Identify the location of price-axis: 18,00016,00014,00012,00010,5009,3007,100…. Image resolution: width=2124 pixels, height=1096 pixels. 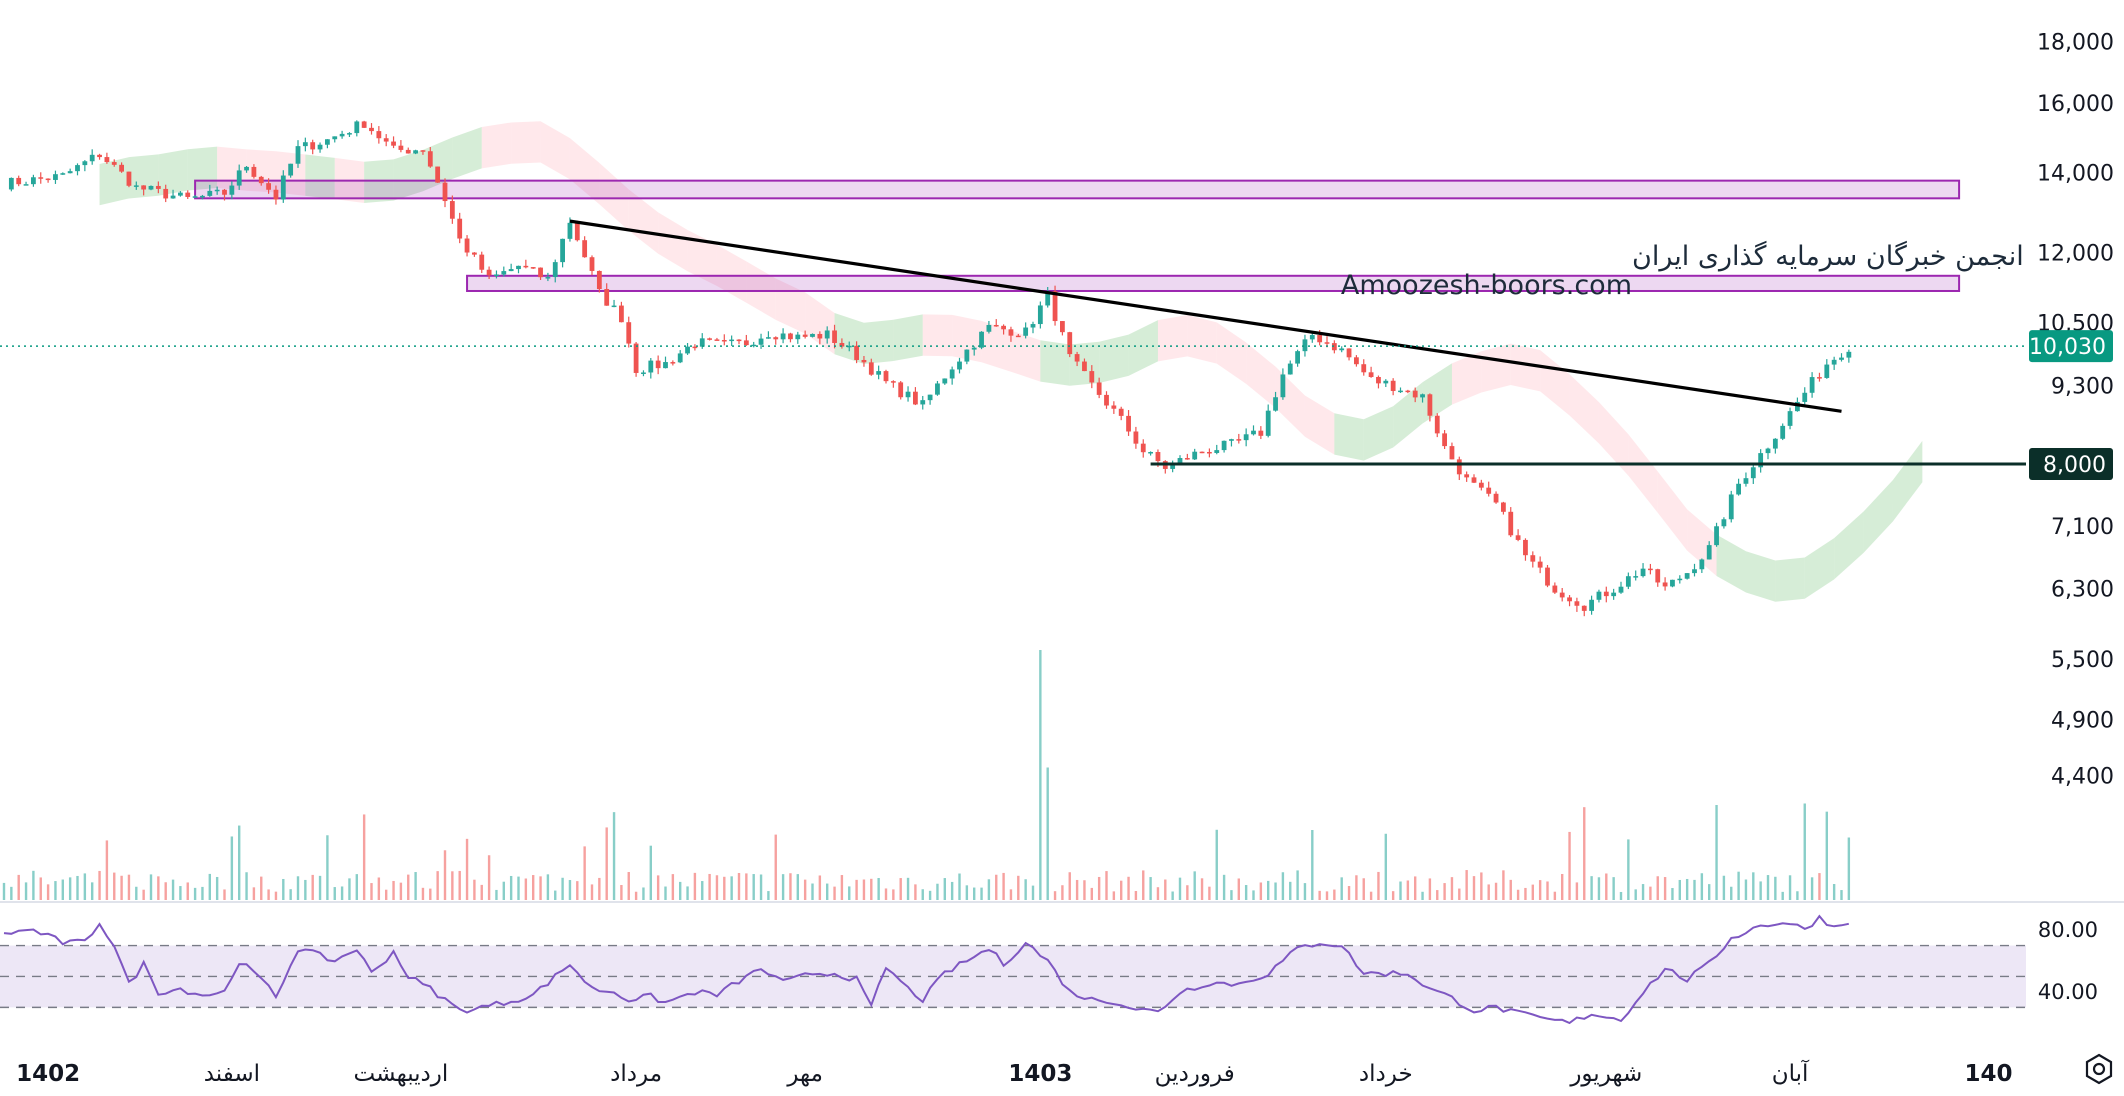
(2071, 409).